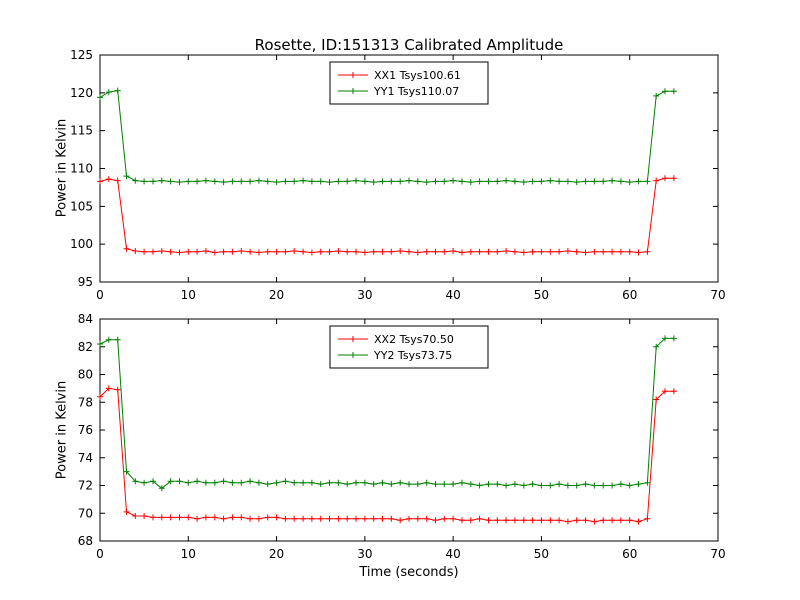 The image size is (800, 600). I want to click on y-tick-label: 84, so click(85, 319).